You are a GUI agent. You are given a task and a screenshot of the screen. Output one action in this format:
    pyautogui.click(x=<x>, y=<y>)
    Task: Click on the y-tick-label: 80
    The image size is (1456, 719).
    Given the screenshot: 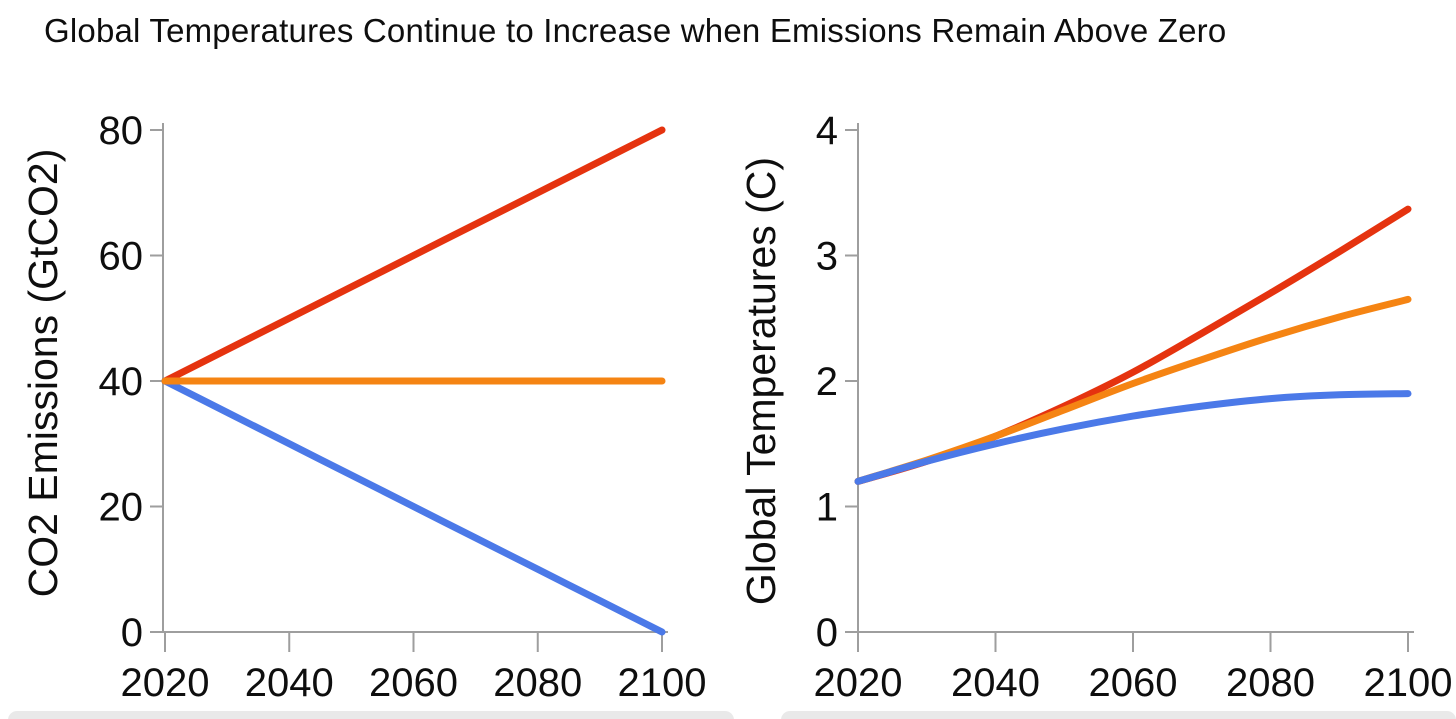 What is the action you would take?
    pyautogui.click(x=121, y=131)
    